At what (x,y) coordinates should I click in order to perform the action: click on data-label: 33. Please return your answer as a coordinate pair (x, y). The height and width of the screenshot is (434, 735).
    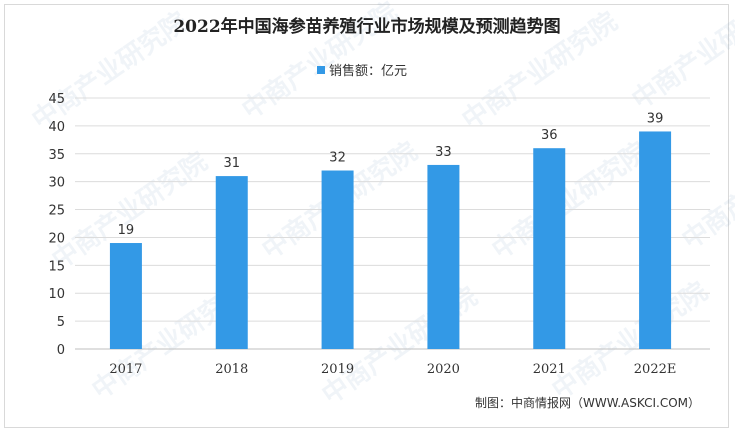
    Looking at the image, I should click on (443, 152).